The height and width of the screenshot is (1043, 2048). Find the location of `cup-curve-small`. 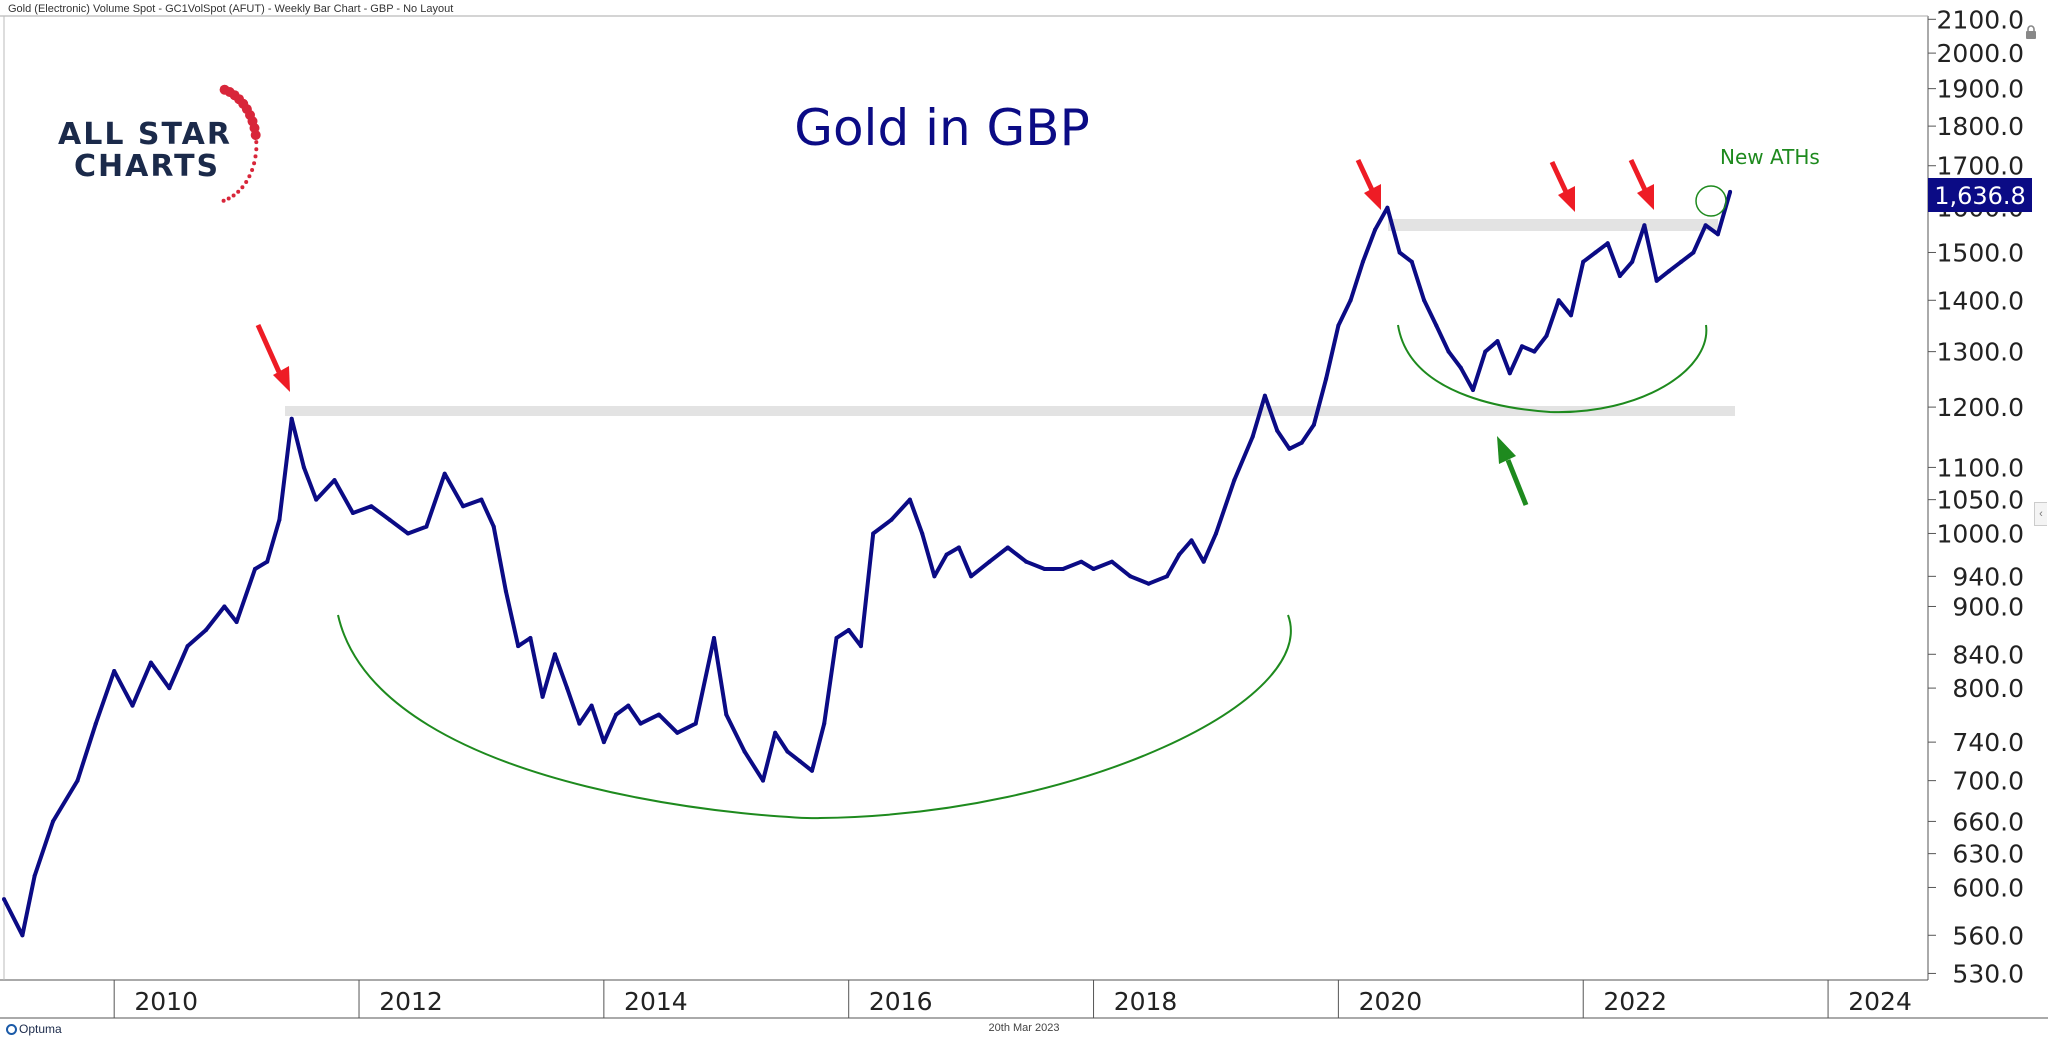

cup-curve-small is located at coordinates (1552, 369).